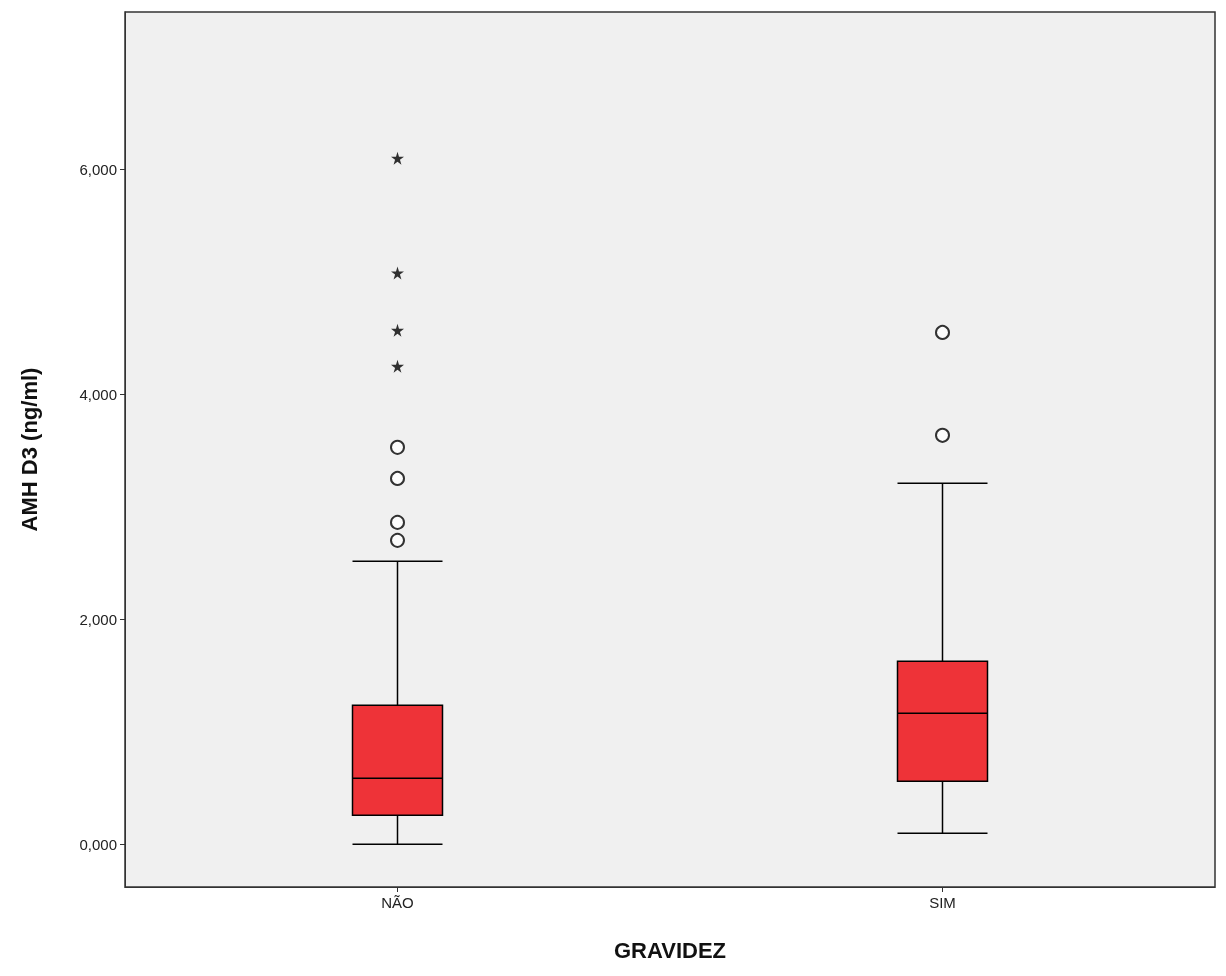 This screenshot has height=976, width=1226. I want to click on y-tick-label: 6,000, so click(98, 169).